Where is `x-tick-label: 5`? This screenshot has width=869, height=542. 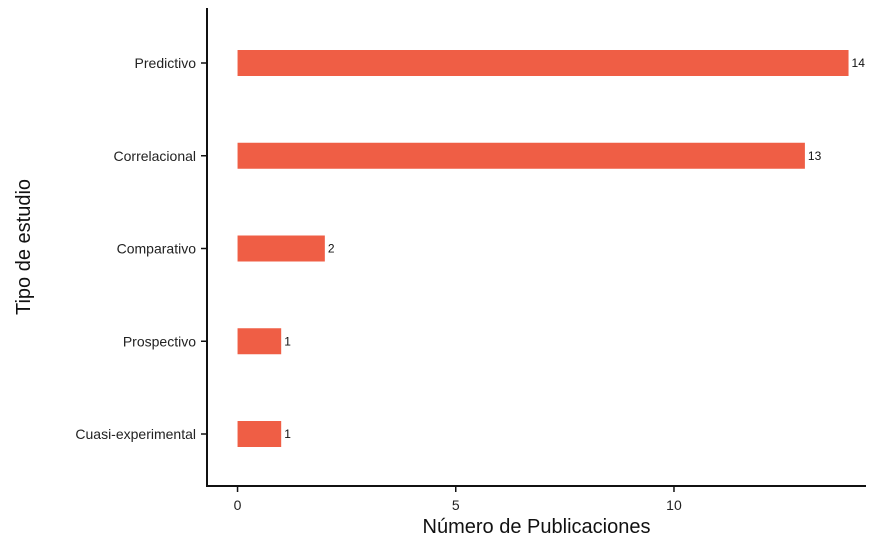 x-tick-label: 5 is located at coordinates (456, 505).